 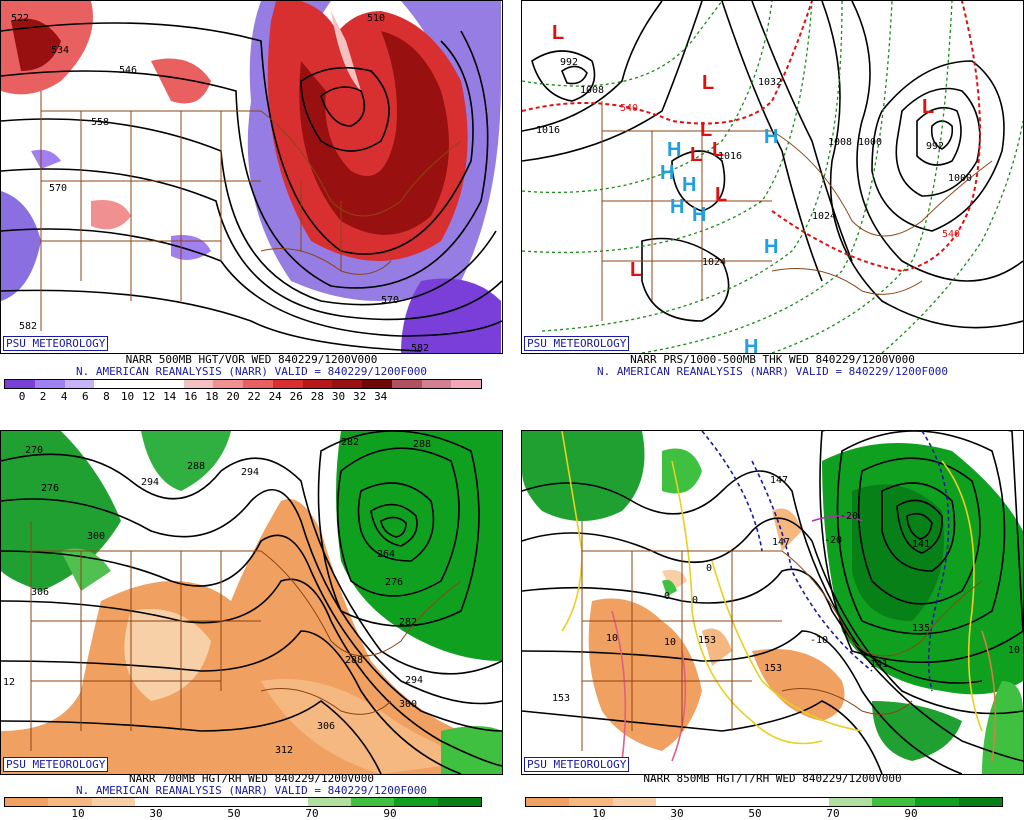 I want to click on contour-label: 1008, so click(x=840, y=142).